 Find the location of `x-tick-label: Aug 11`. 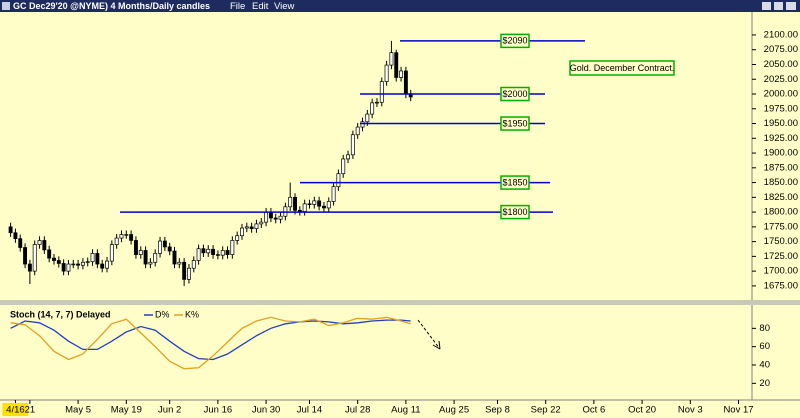

x-tick-label: Aug 11 is located at coordinates (405, 410).